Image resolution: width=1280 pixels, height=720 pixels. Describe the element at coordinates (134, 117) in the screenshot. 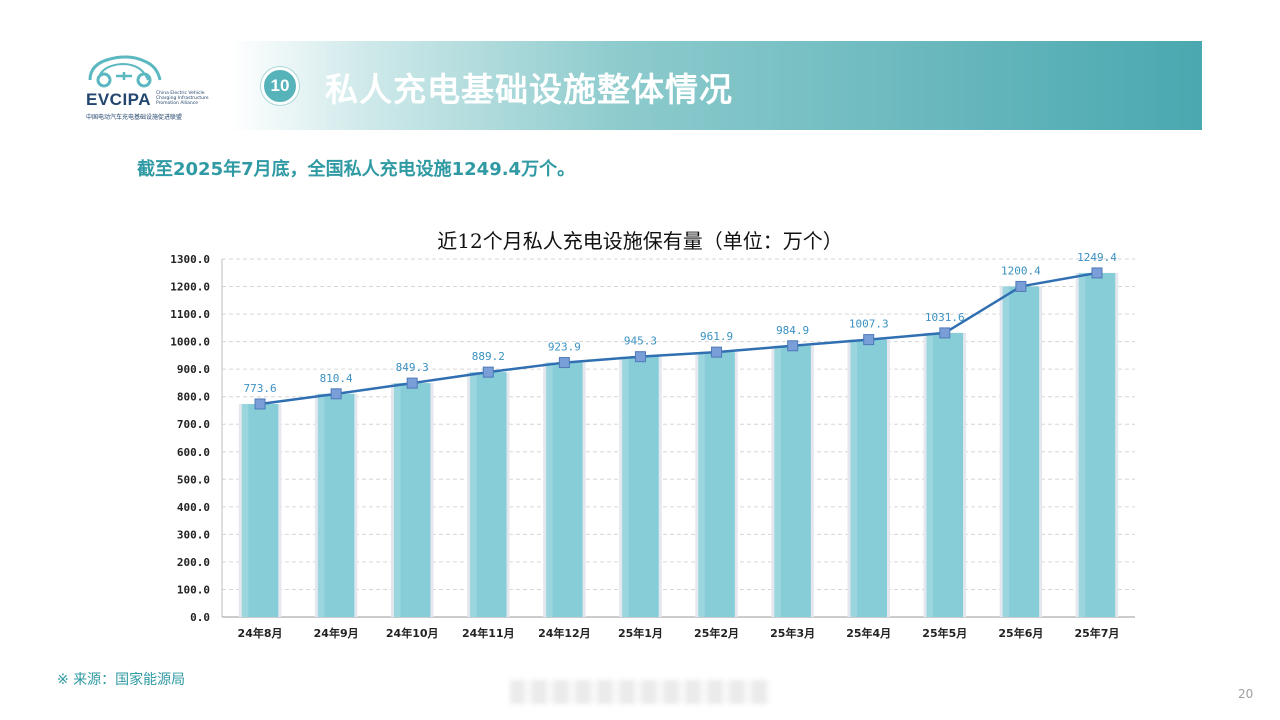

I see `logo-chinese-text: 中国电动汽车充电基础设施促进联盟` at that location.